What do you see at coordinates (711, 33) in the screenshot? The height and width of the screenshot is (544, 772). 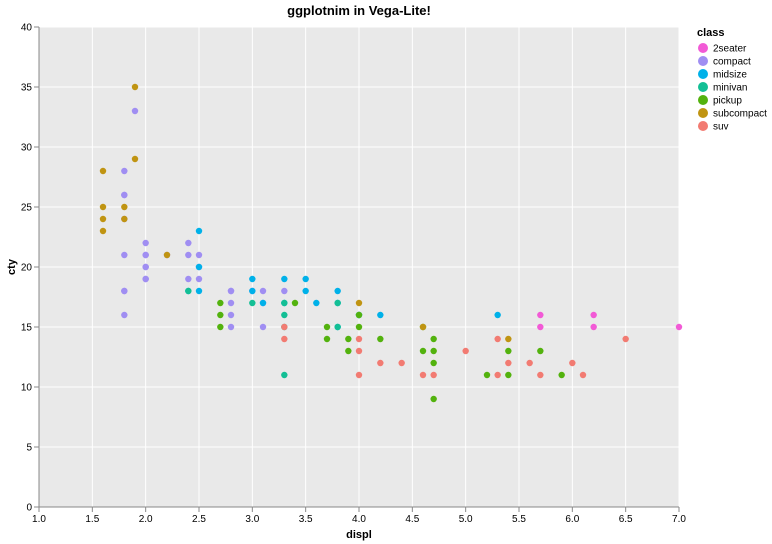 I see `legend-title: class` at bounding box center [711, 33].